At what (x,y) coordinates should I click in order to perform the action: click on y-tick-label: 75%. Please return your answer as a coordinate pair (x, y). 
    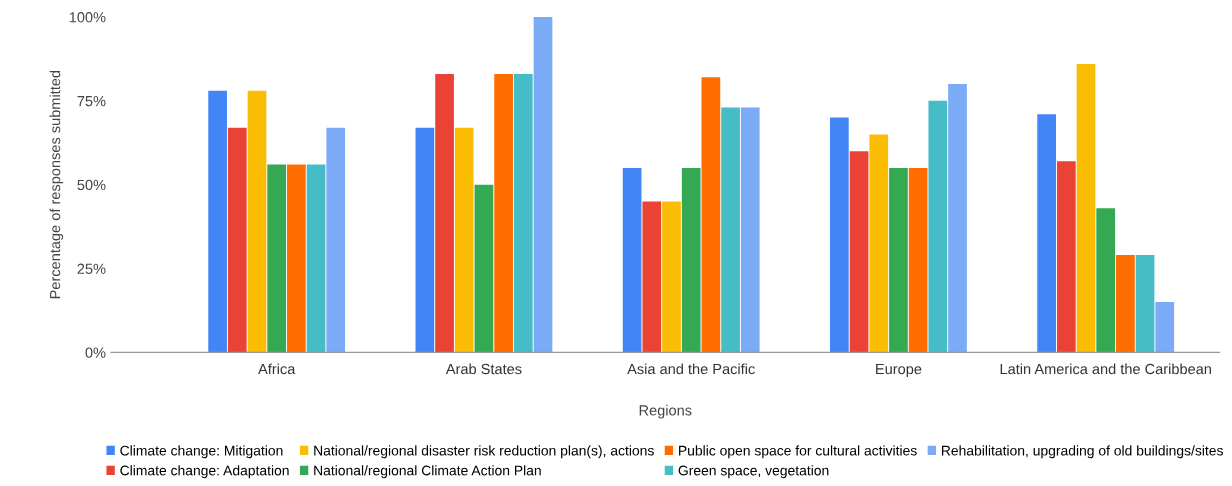
    Looking at the image, I should click on (91, 101).